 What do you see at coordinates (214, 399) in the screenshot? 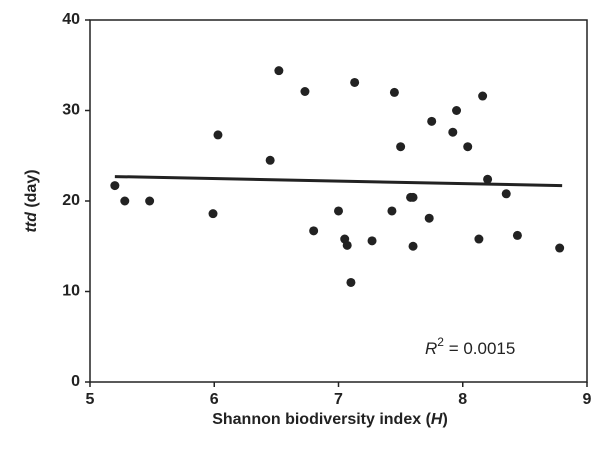
I see `x-tick-label: 6` at bounding box center [214, 399].